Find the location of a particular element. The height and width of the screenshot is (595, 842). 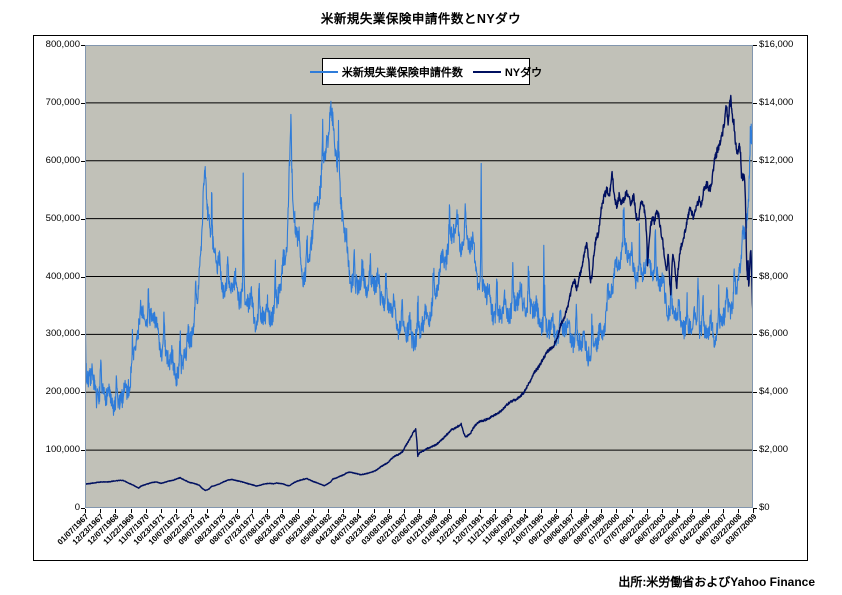

dow-line-sample is located at coordinates (486, 71).